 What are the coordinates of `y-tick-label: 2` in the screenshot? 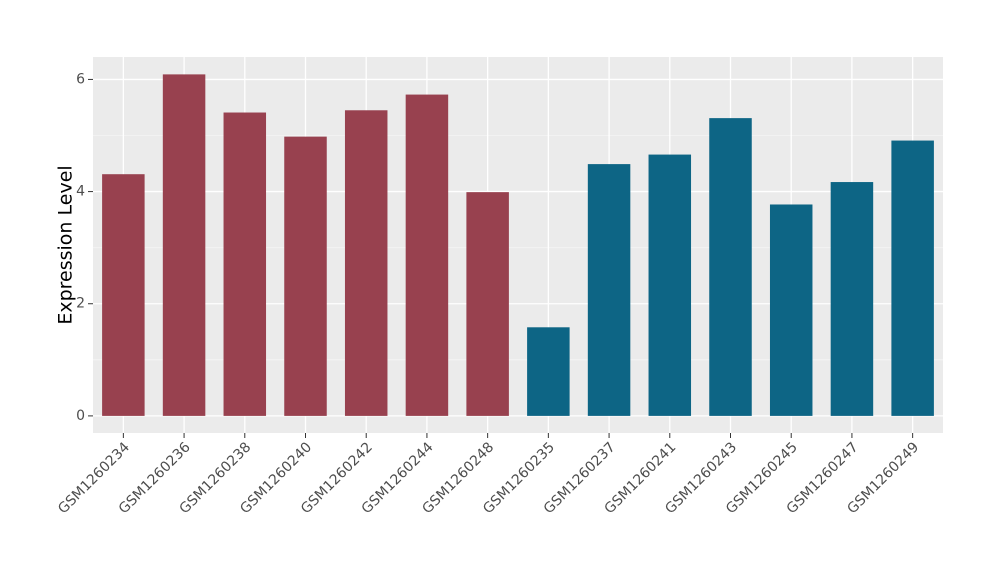 It's located at (80, 304).